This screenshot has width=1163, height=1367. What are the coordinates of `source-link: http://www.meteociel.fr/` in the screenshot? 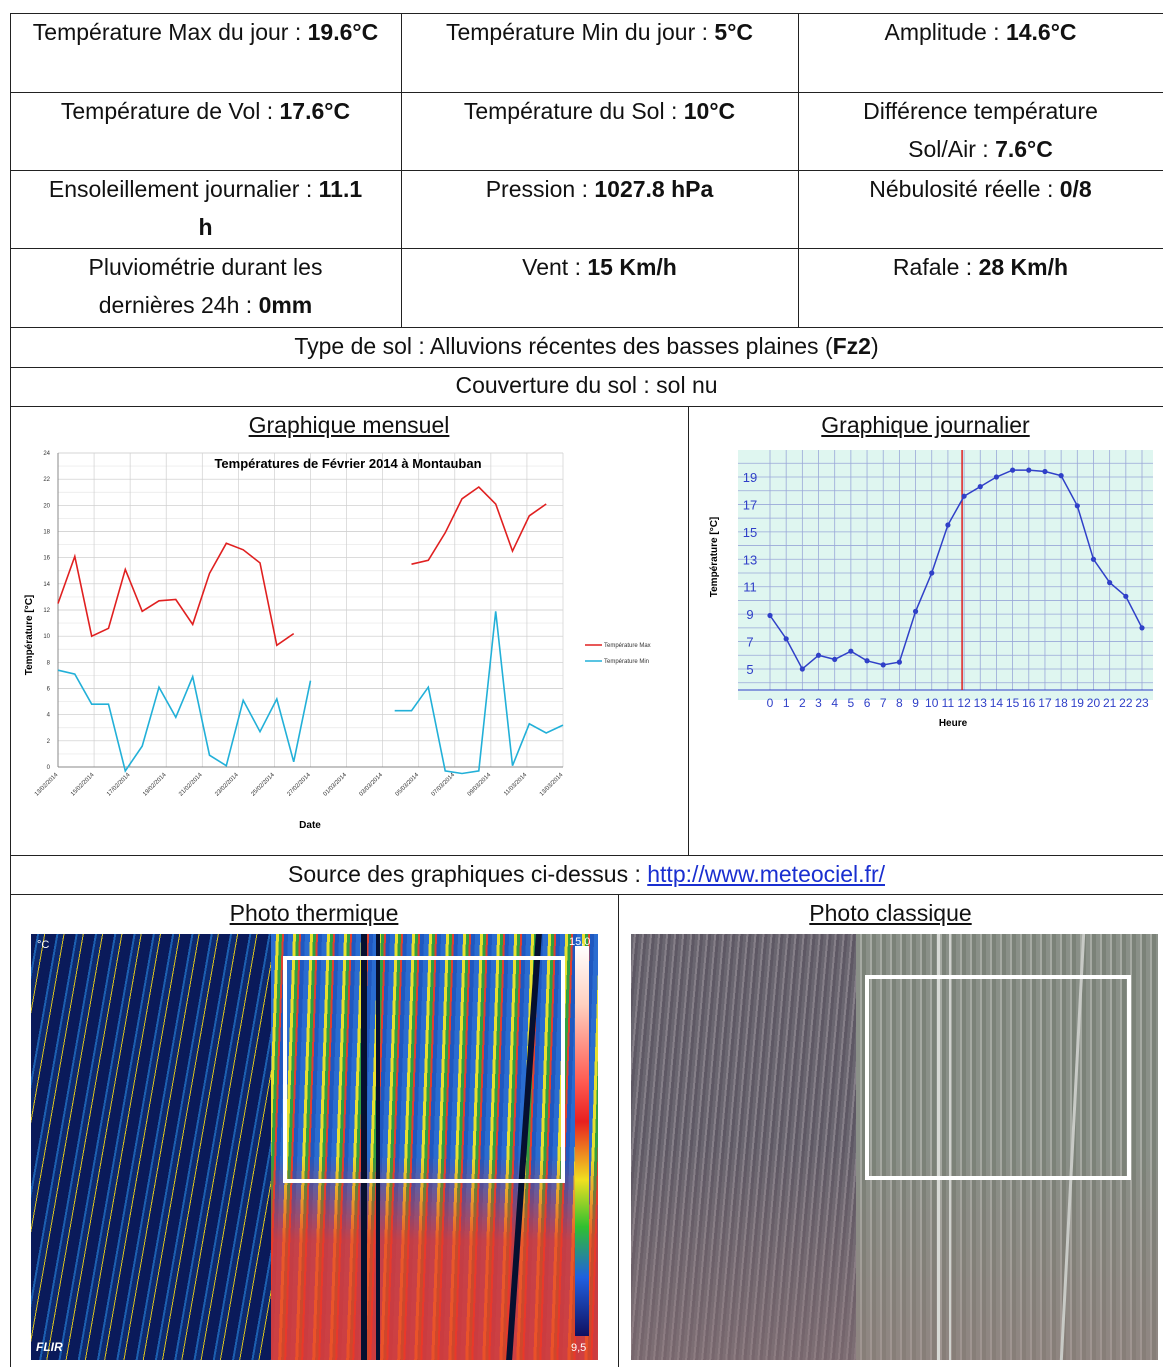 It's located at (766, 874).